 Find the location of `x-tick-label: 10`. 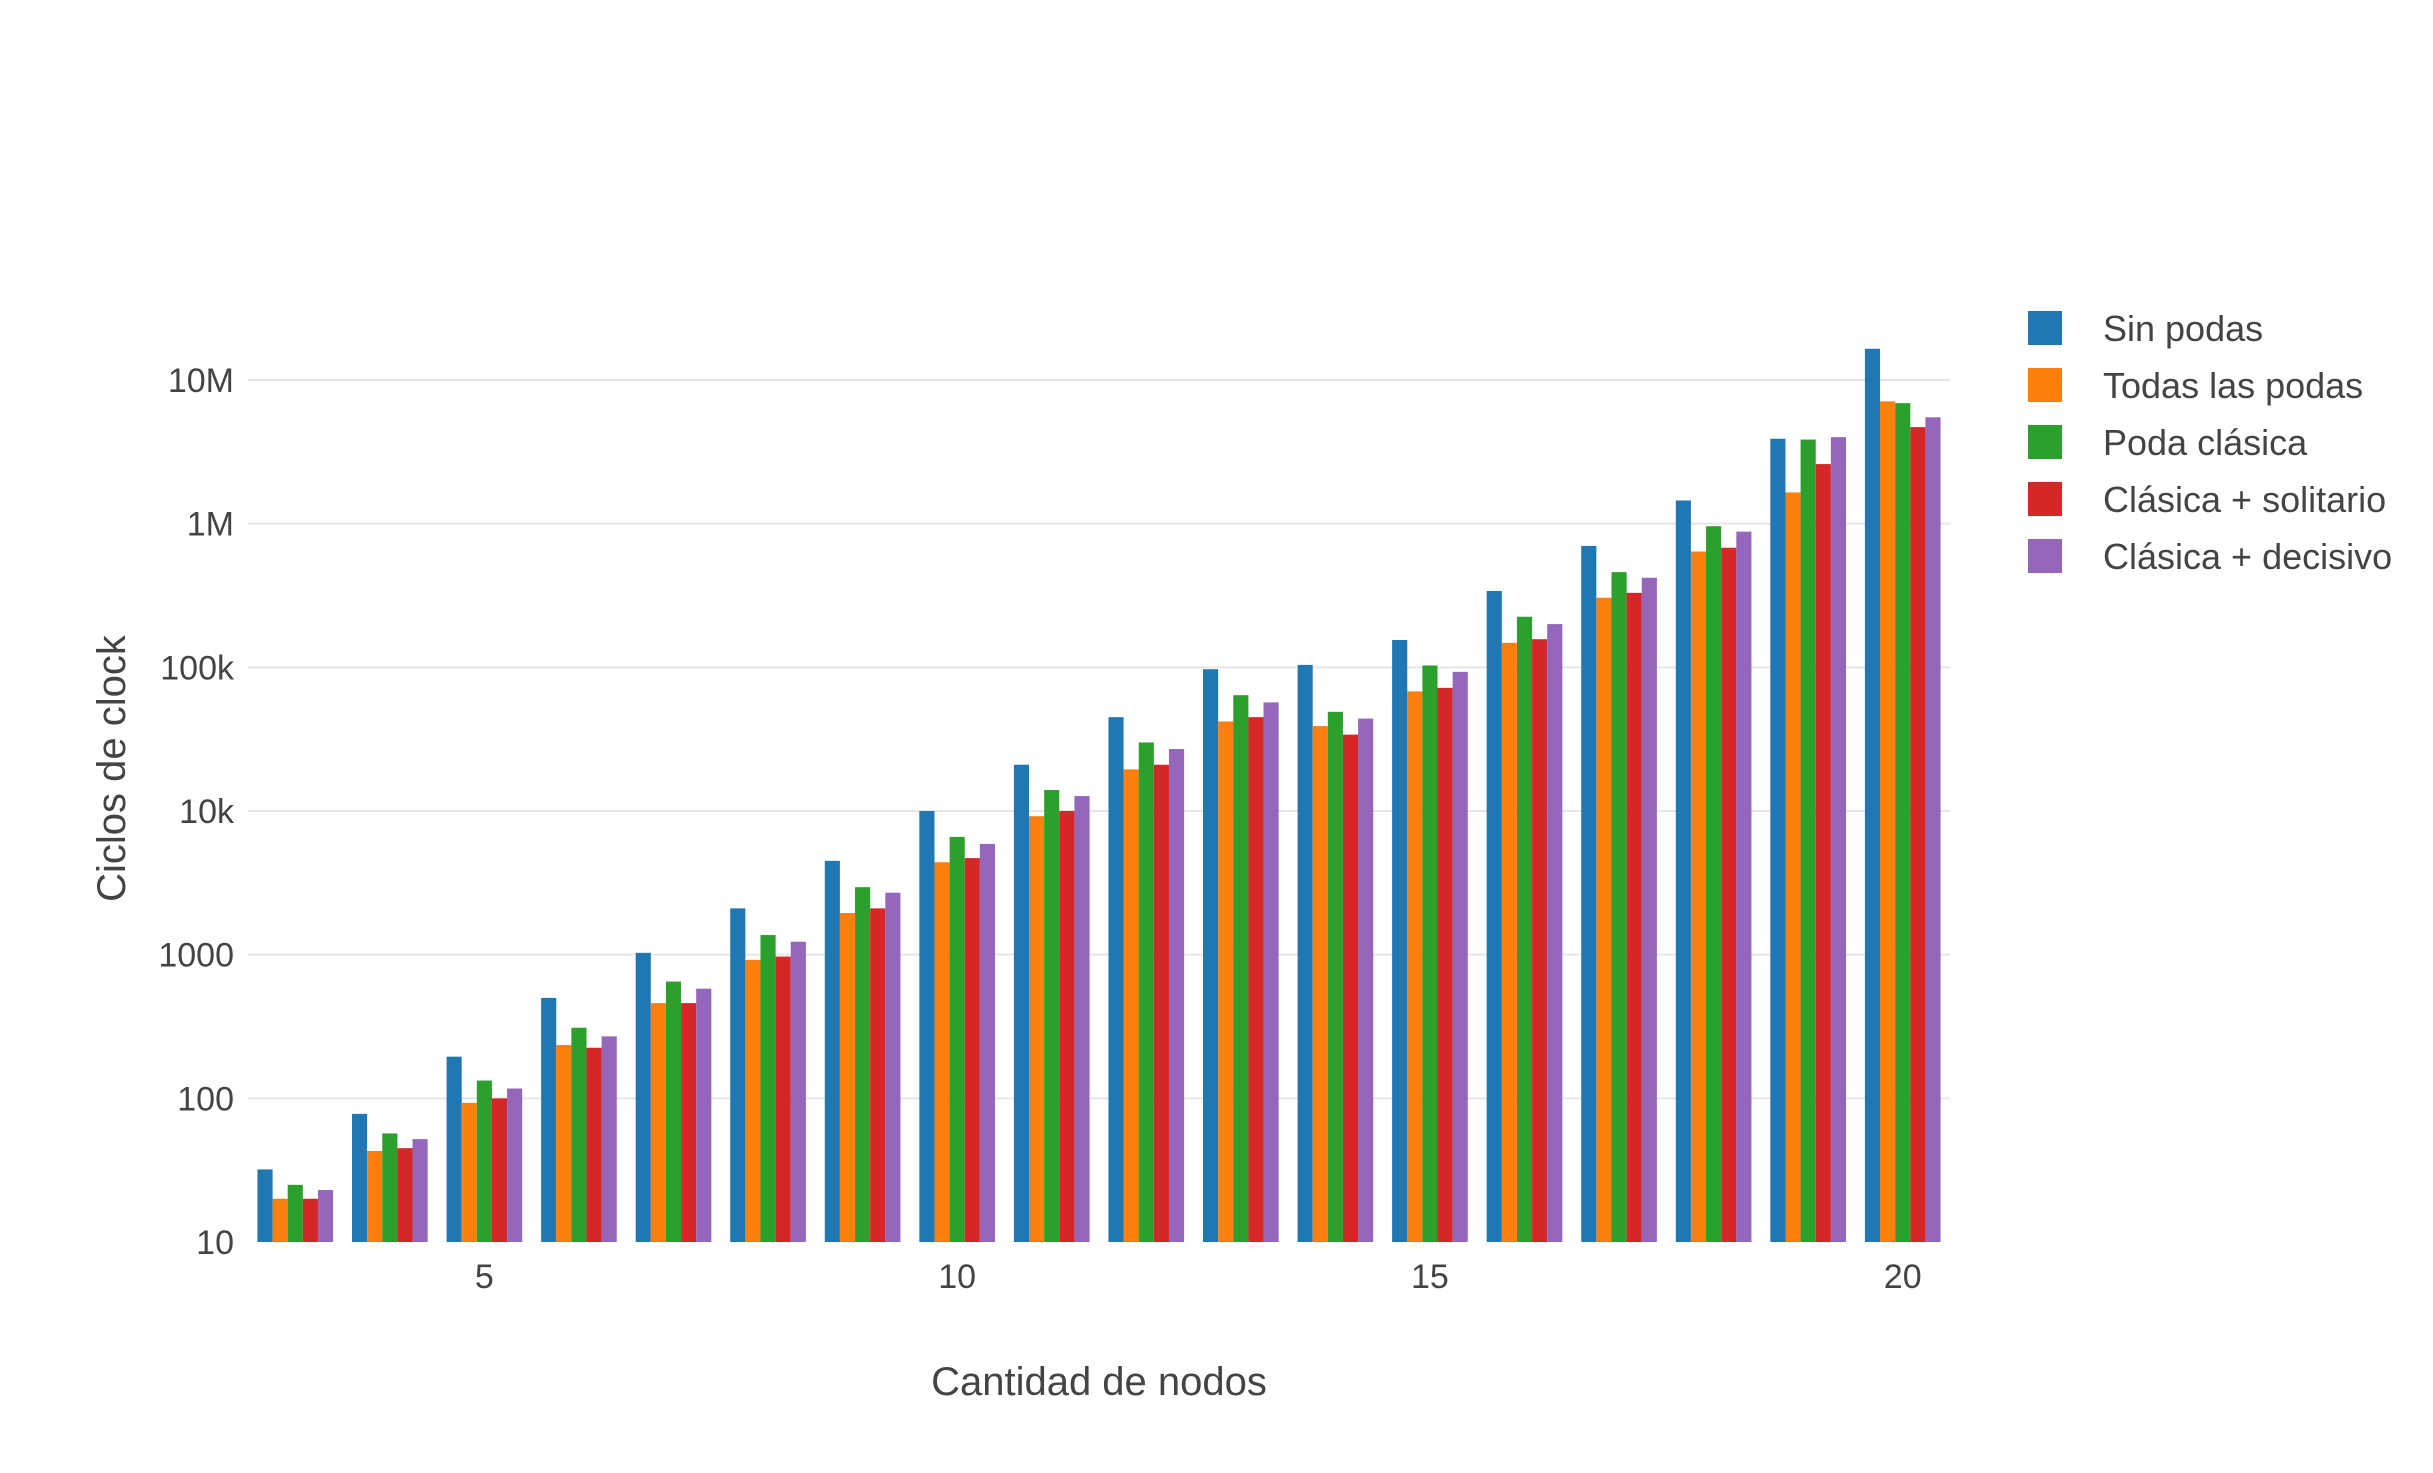

x-tick-label: 10 is located at coordinates (957, 1277).